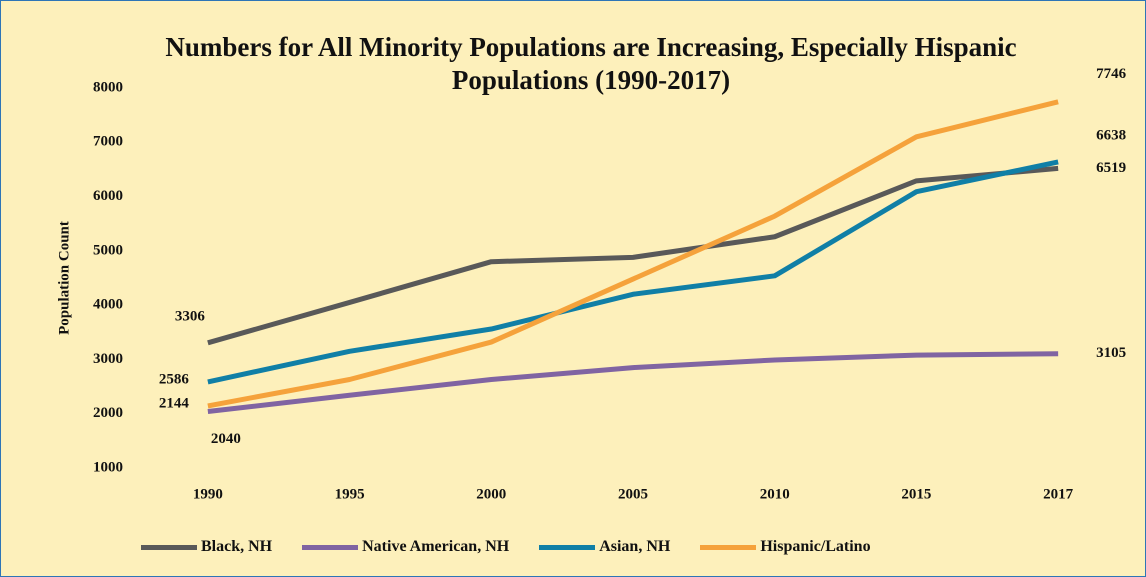 The height and width of the screenshot is (577, 1146). What do you see at coordinates (237, 546) in the screenshot?
I see `legend-label: Black, NH` at bounding box center [237, 546].